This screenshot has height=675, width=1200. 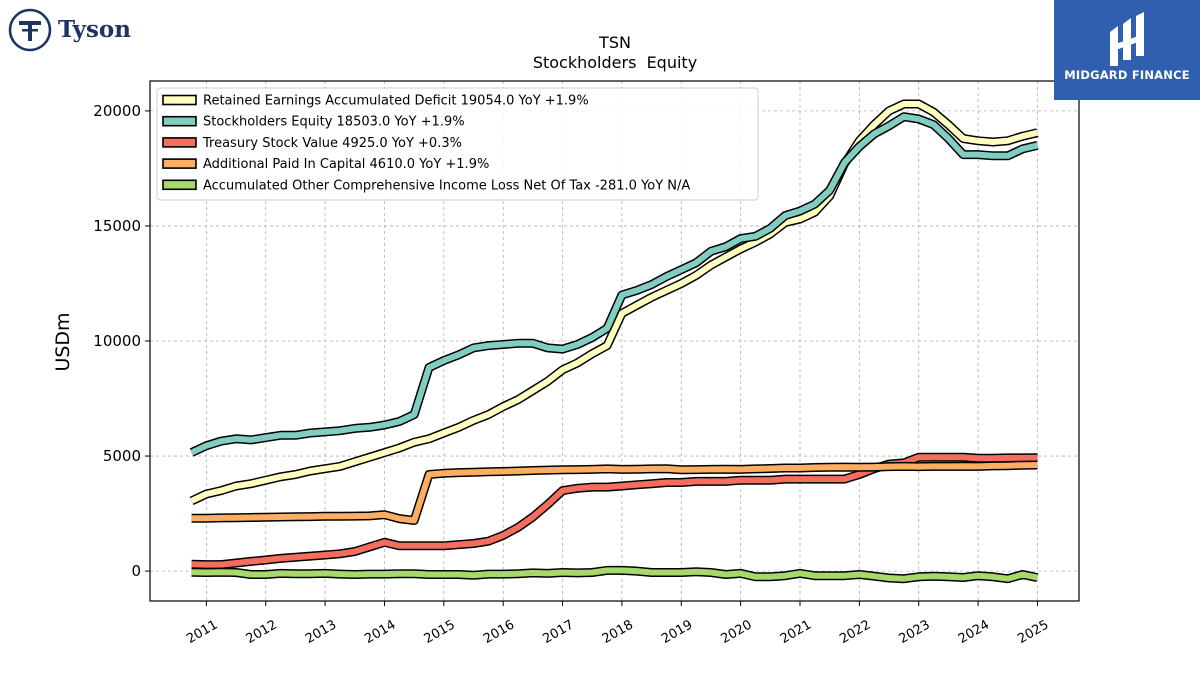 What do you see at coordinates (615, 62) in the screenshot?
I see `chart-subtitle: Stockholders Equity` at bounding box center [615, 62].